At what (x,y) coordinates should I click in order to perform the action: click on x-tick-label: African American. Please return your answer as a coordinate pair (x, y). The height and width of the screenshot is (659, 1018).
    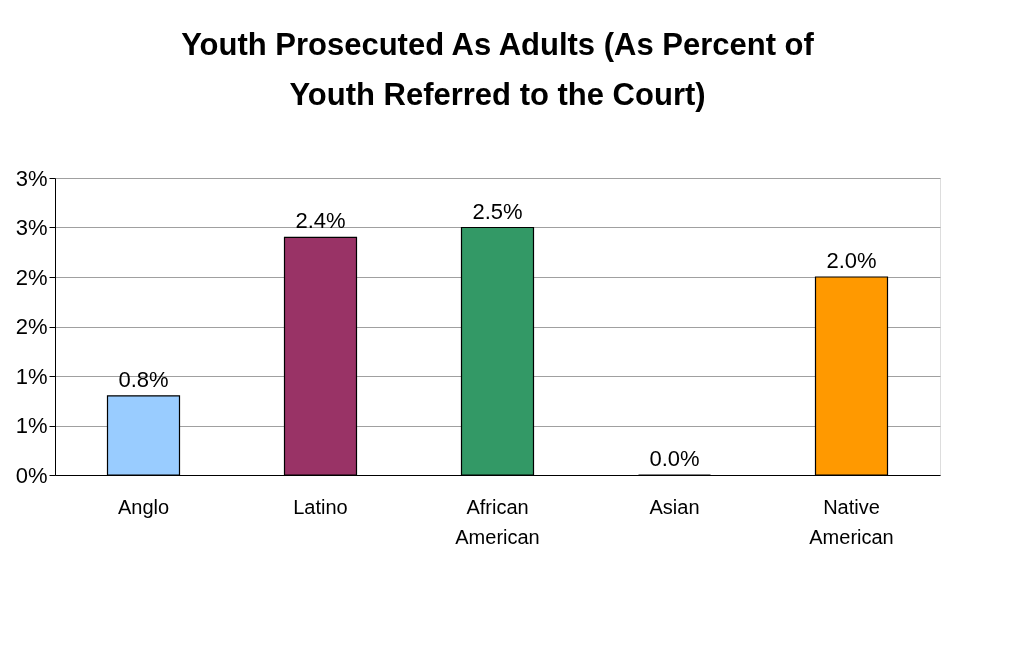
    Looking at the image, I should click on (497, 521).